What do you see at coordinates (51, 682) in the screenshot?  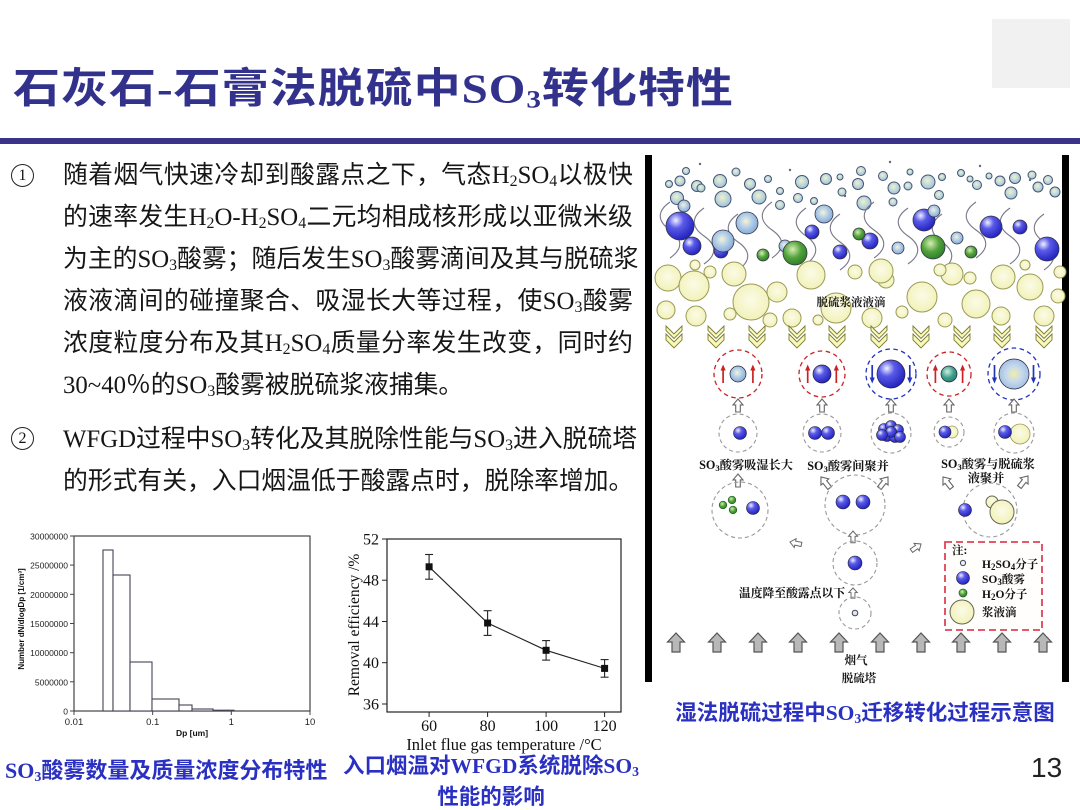 I see `svg-text: 5000000` at bounding box center [51, 682].